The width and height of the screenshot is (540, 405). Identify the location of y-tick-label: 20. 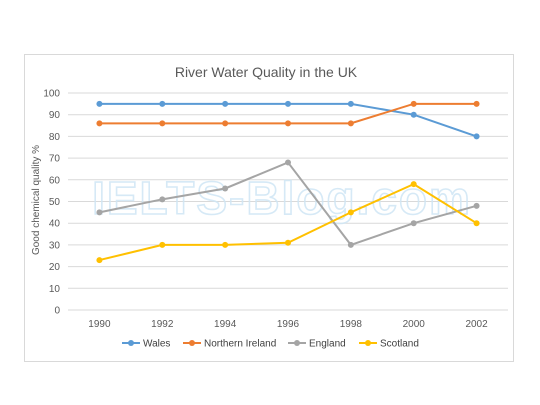
(55, 267).